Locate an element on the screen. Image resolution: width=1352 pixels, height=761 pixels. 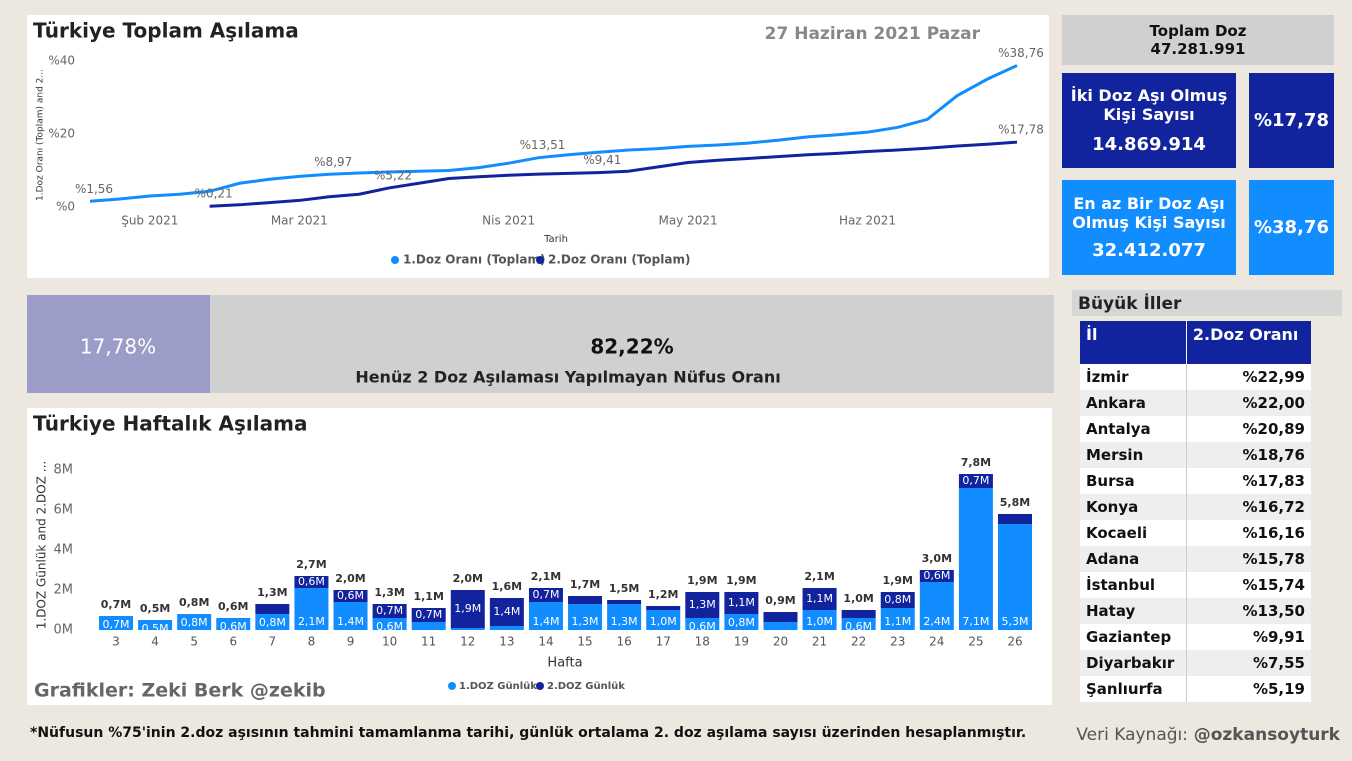
date: 27 Haziran 2021 Pazar is located at coordinates (873, 34).